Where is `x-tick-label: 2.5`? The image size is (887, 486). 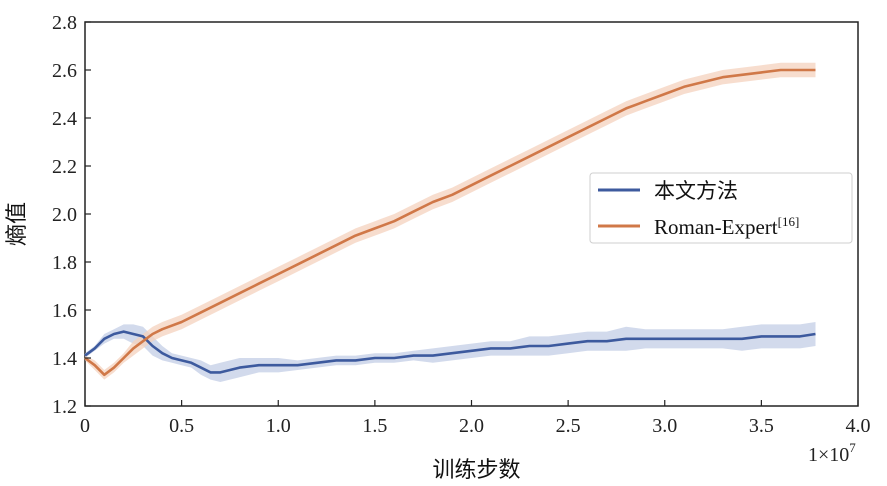 x-tick-label: 2.5 is located at coordinates (568, 426).